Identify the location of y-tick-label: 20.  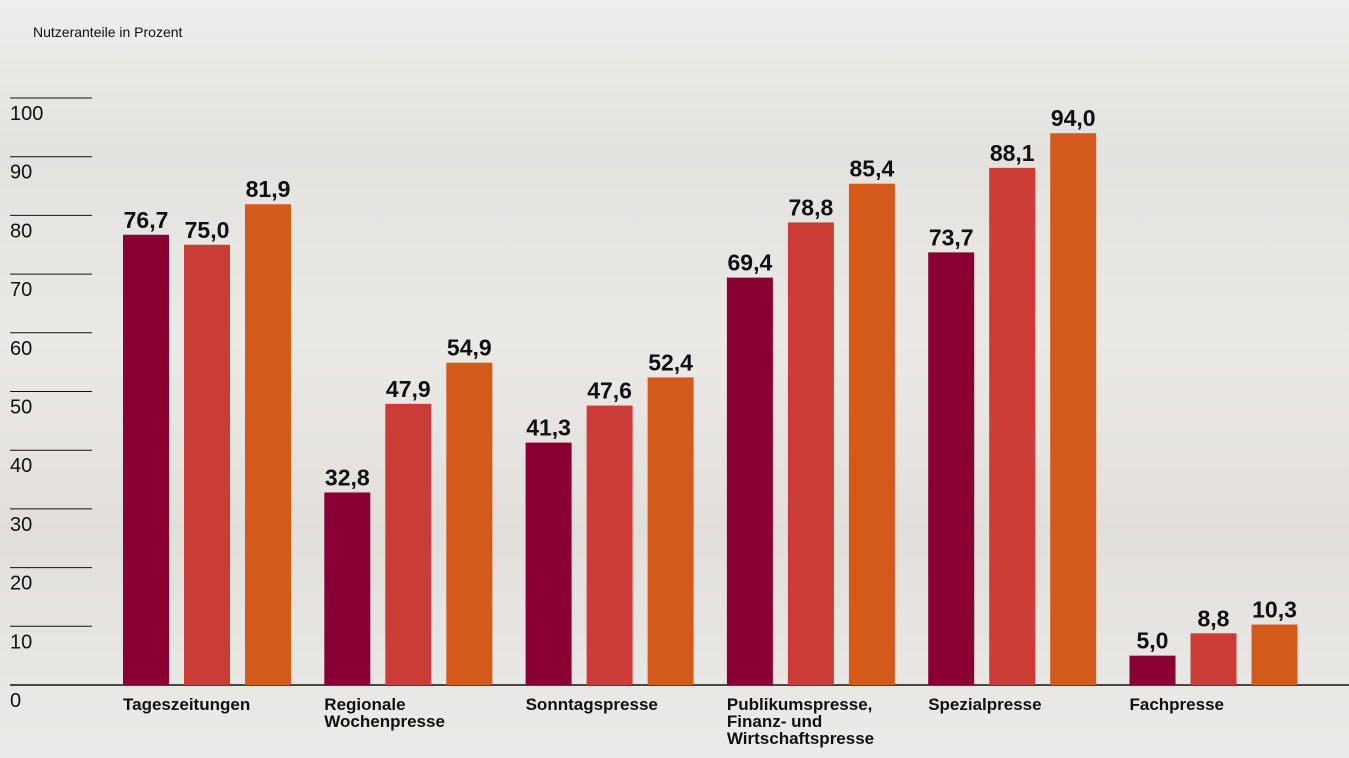
(21, 584).